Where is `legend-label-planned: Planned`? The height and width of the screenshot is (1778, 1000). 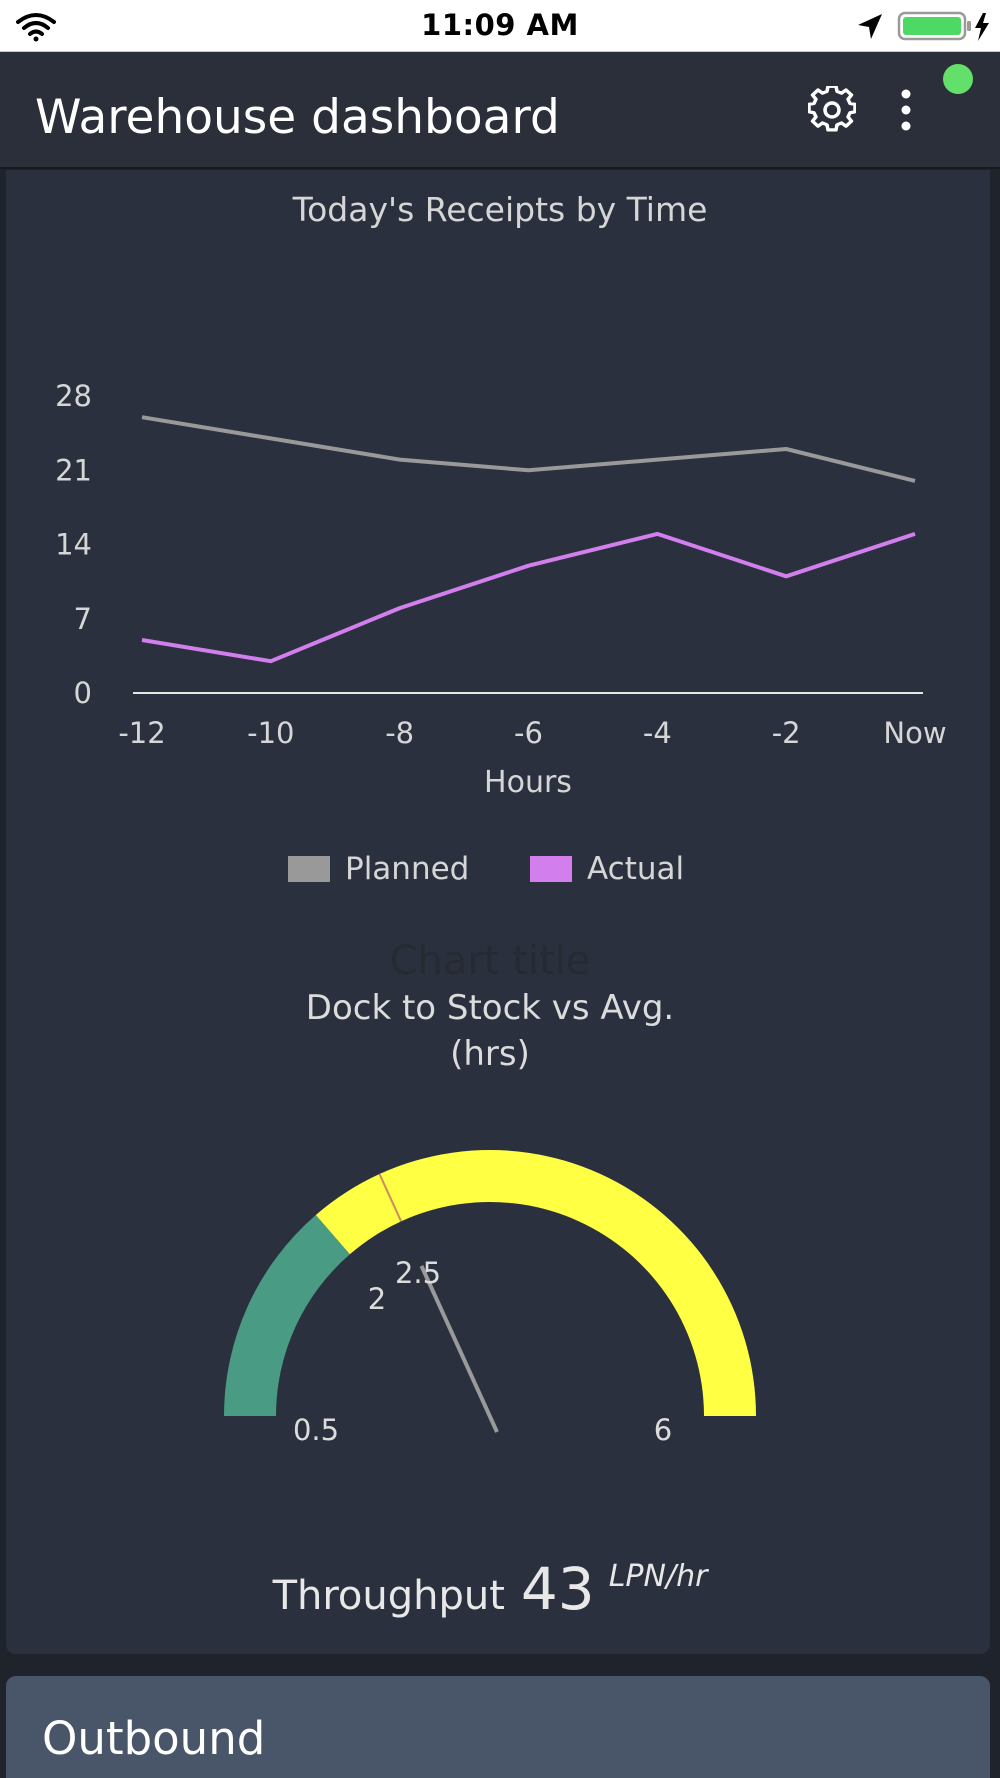 legend-label-planned: Planned is located at coordinates (407, 869).